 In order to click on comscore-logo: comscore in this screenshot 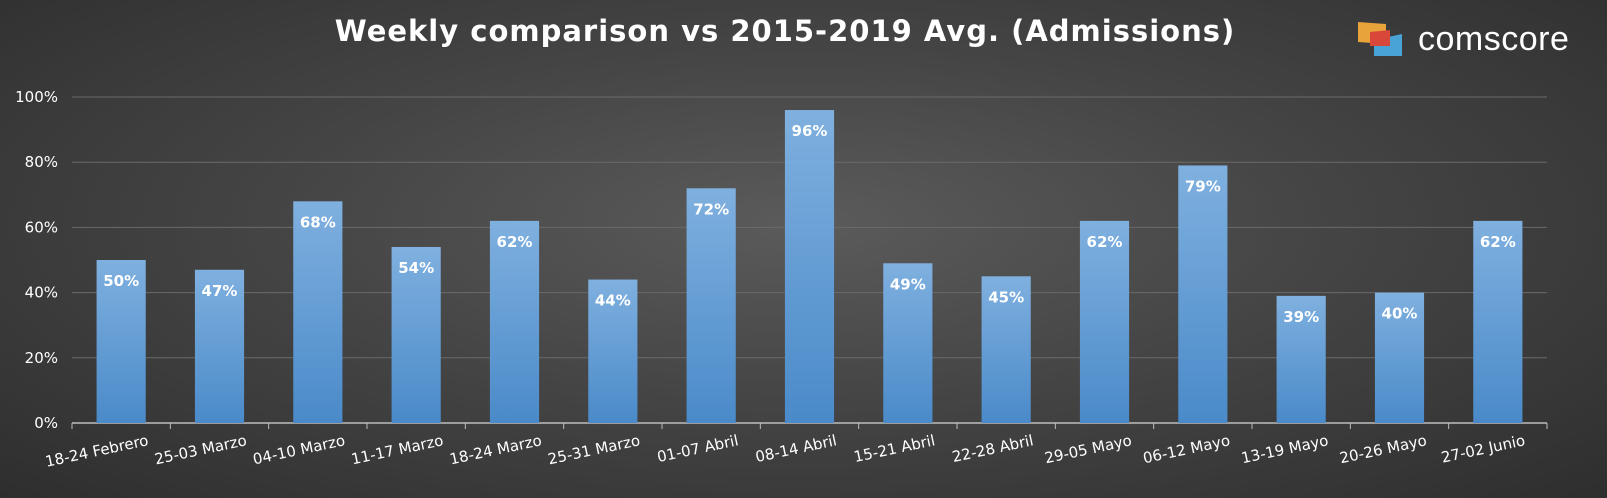, I will do `click(1476, 40)`.